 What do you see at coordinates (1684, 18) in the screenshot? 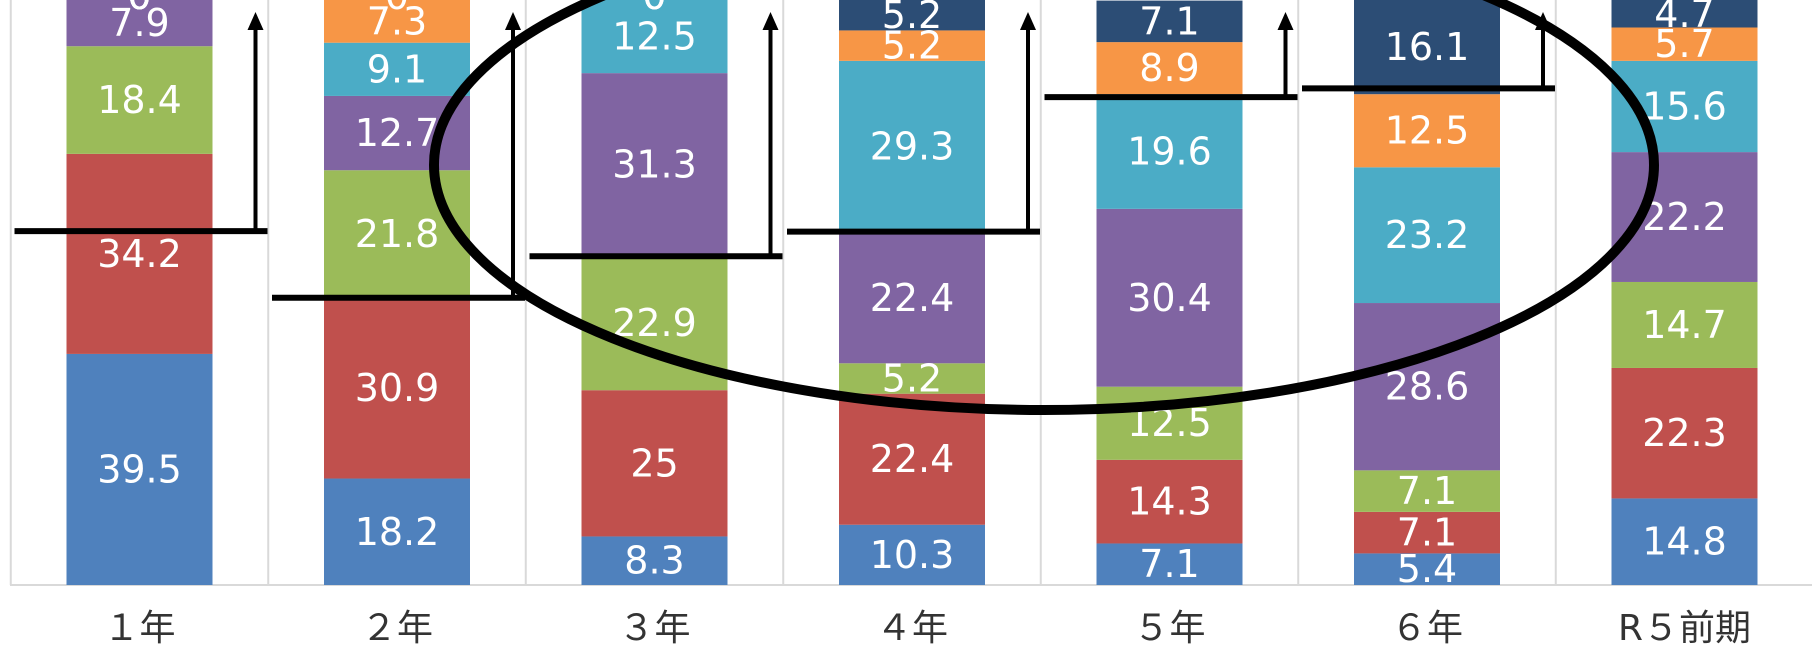
I see `data-label: 4.7` at bounding box center [1684, 18].